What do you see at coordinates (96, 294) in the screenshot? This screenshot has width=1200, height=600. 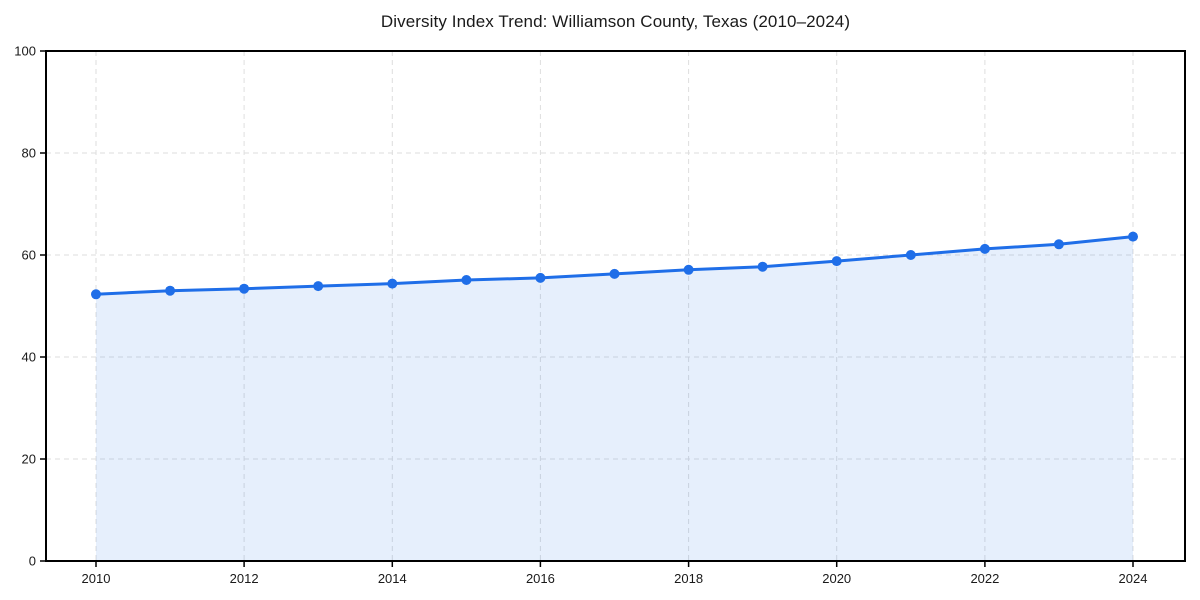 I see `data-point-2010` at bounding box center [96, 294].